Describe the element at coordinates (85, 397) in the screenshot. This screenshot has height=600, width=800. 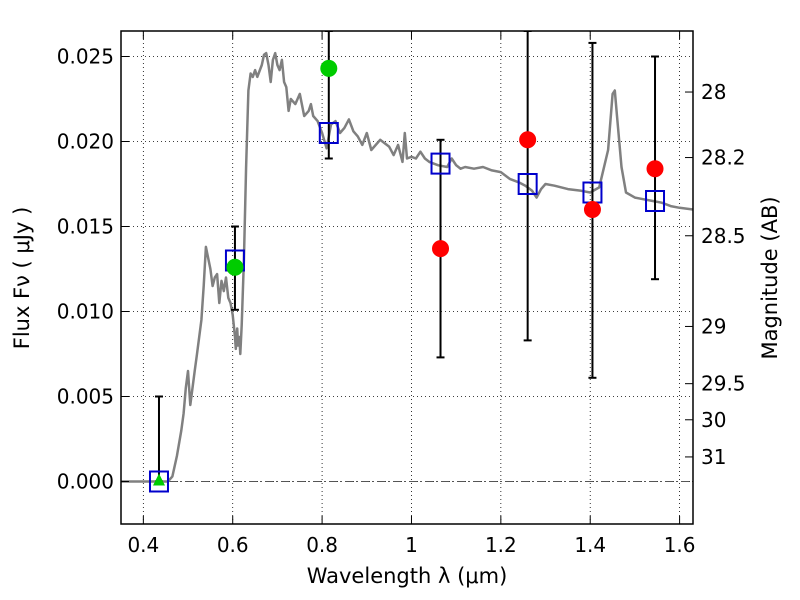
I see `y-tick-label: 0.005` at that location.